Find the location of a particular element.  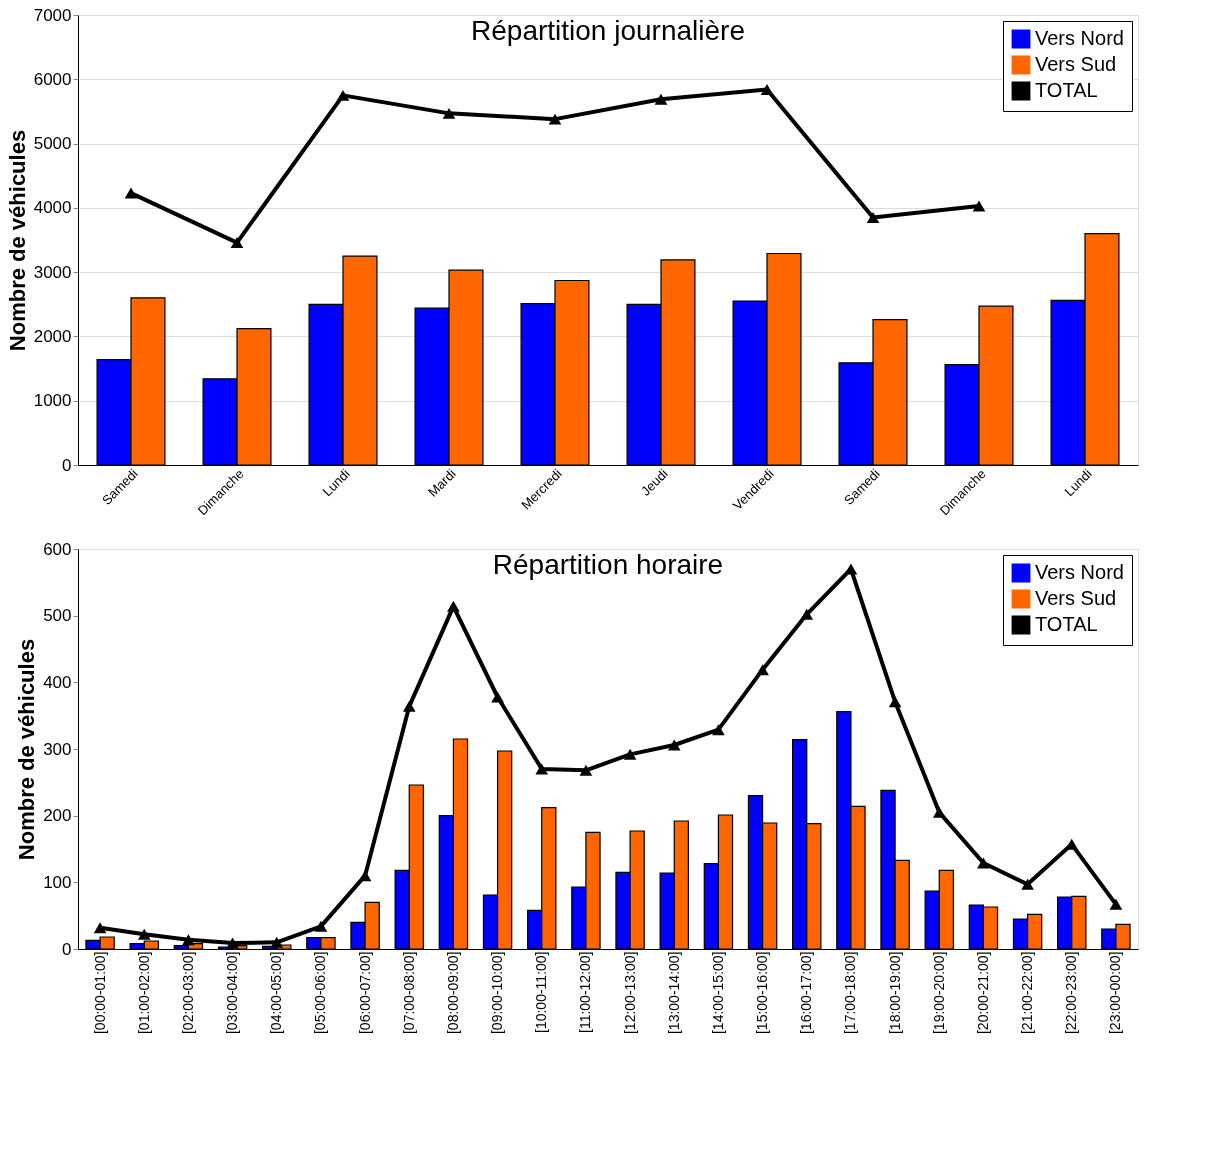

y-tick-label: 300 is located at coordinates (57, 749).